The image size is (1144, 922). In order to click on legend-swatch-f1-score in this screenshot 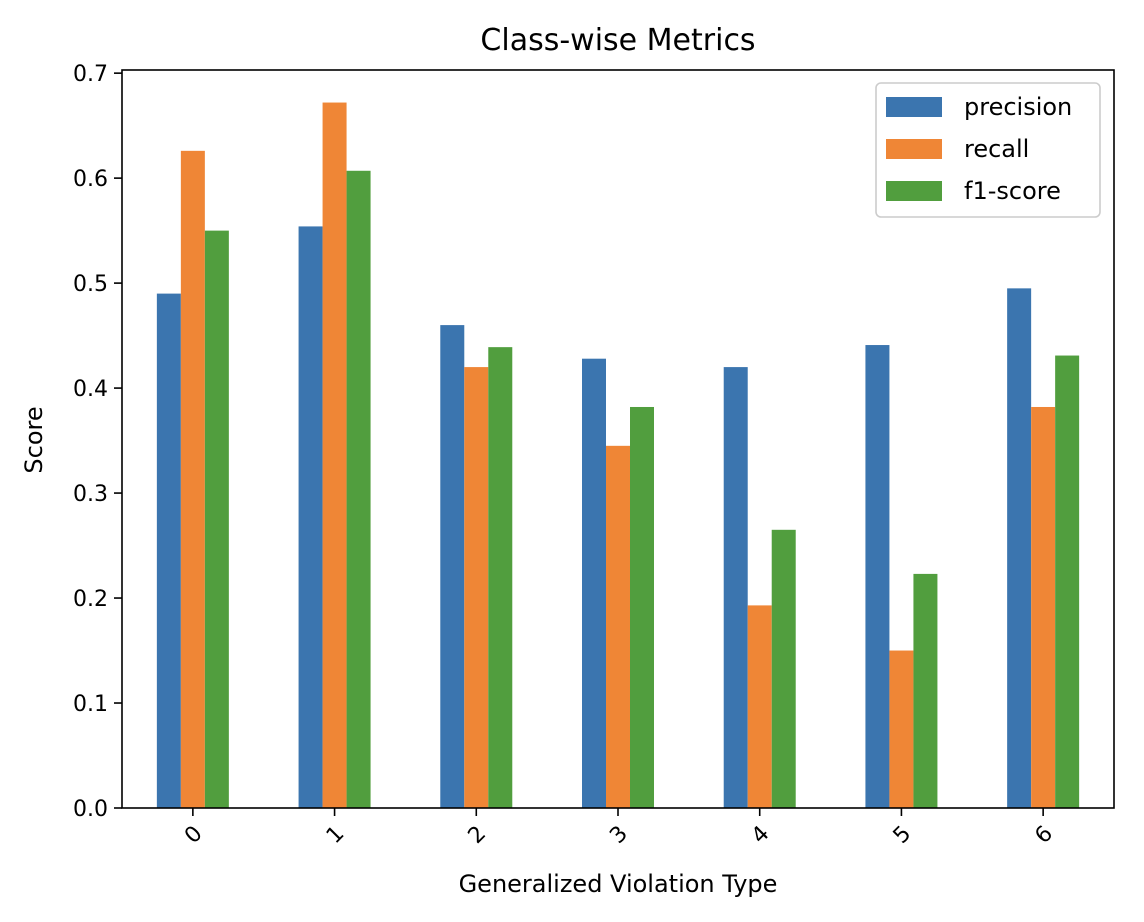, I will do `click(914, 191)`.